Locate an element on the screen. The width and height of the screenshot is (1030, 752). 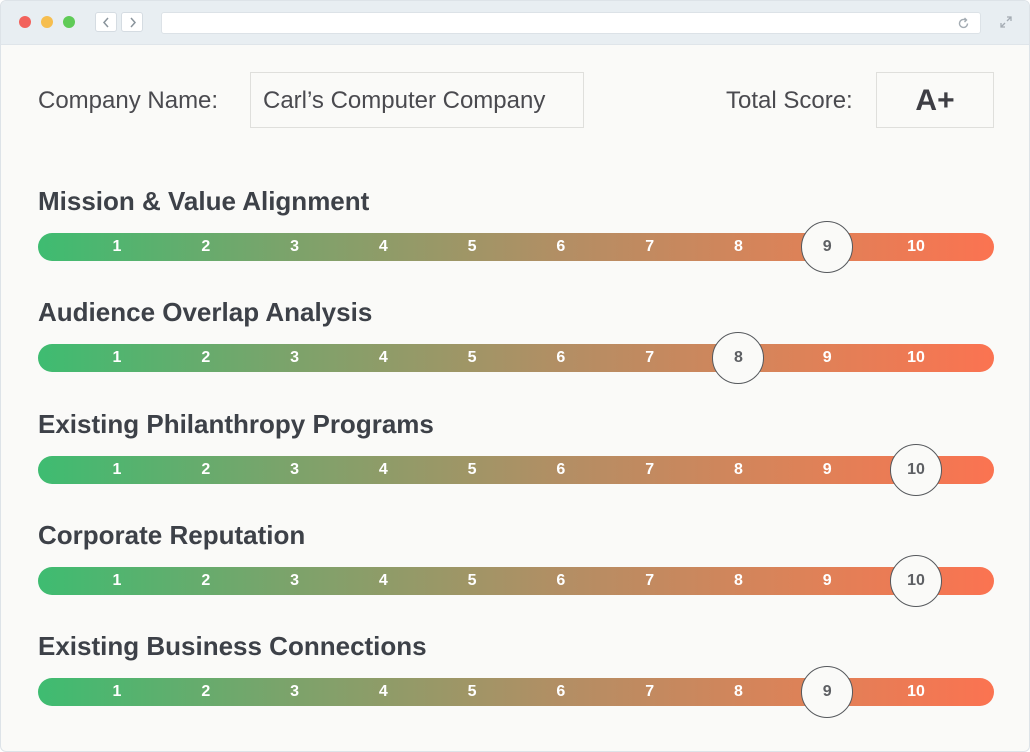
criterion-section: Corporate Reputation 1 2 3 4 5 6 7 8 9 10 is located at coordinates (515, 565).